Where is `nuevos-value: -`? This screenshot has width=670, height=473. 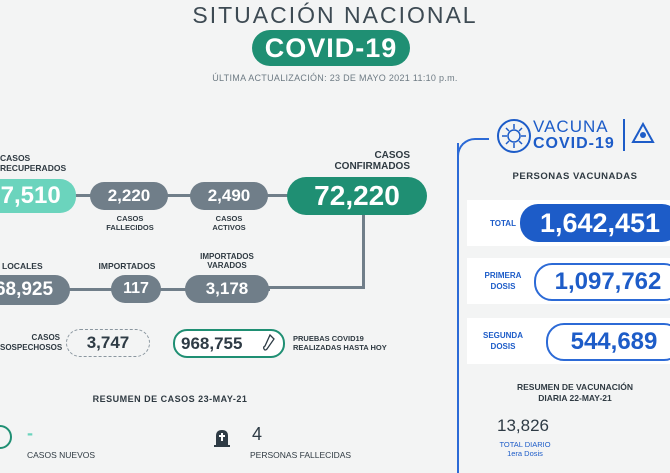 nuevos-value: - is located at coordinates (30, 433).